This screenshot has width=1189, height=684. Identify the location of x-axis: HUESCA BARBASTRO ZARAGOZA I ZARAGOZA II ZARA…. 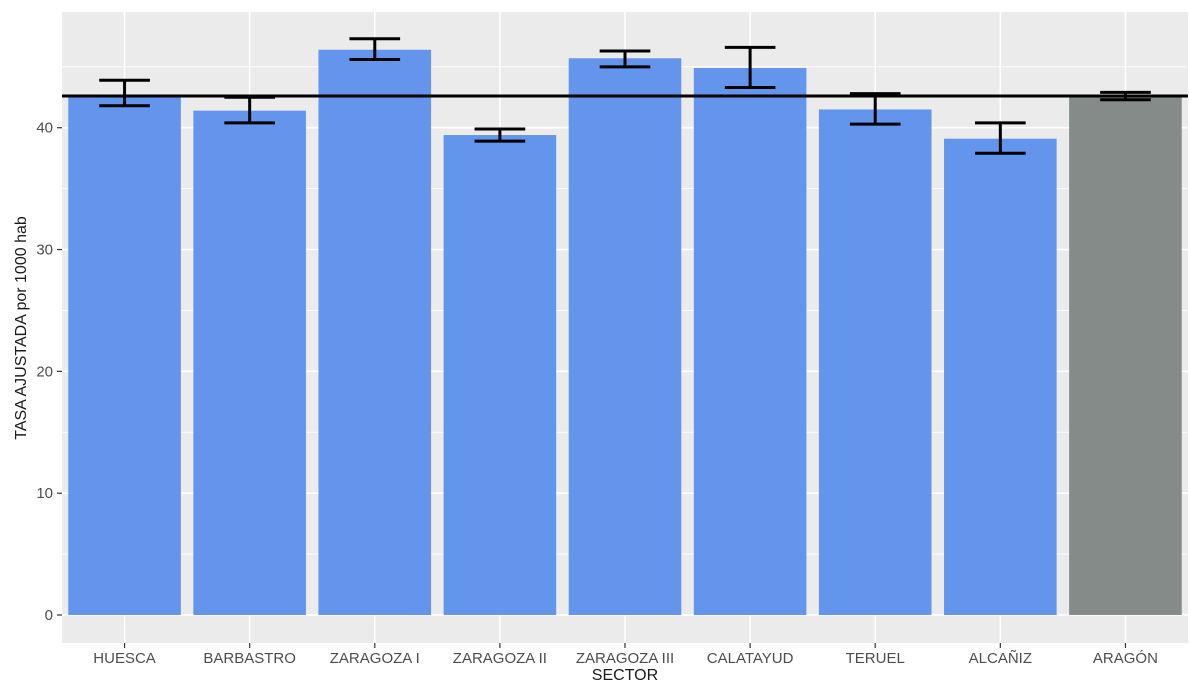
(625, 655).